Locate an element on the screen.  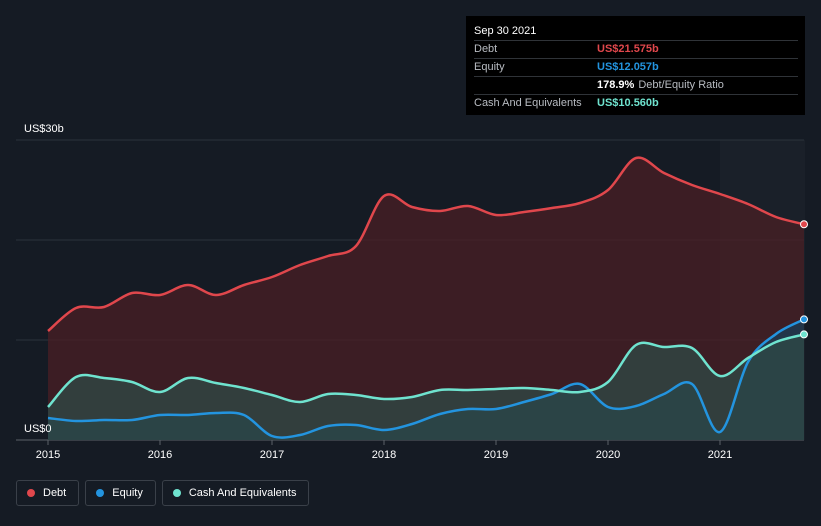
tooltip-label: Cash And Equivalents is located at coordinates (528, 103).